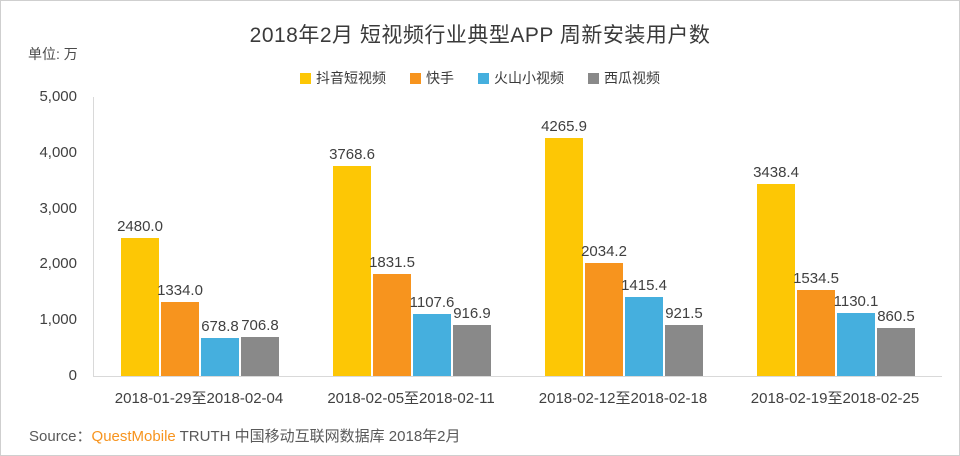  Describe the element at coordinates (604, 251) in the screenshot. I see `value-label: 2034.2` at that location.